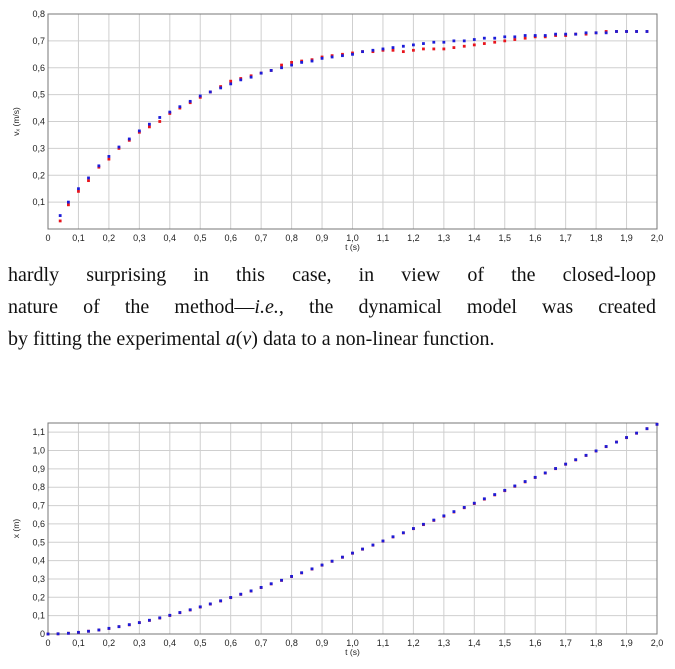 The image size is (675, 669). Describe the element at coordinates (626, 238) in the screenshot. I see `x-tick-label: 1,9` at that location.